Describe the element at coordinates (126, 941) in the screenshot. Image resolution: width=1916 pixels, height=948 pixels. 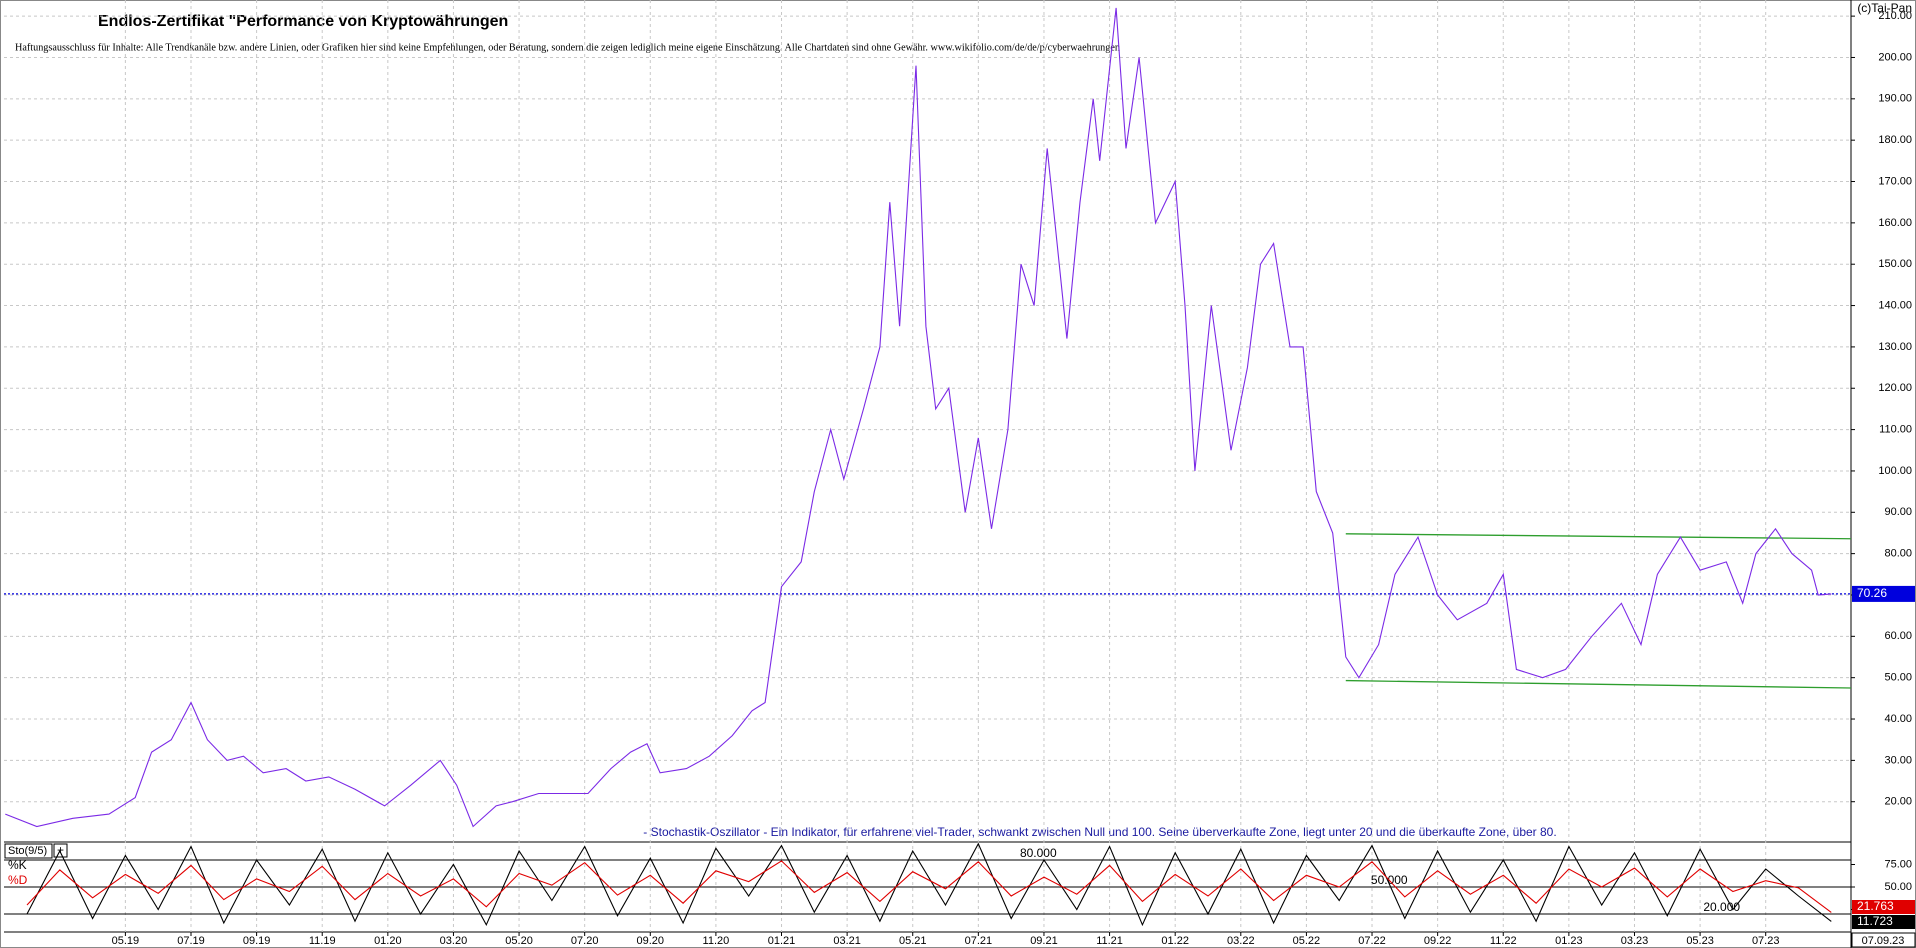
I see `x-tick-label: 05.19` at that location.